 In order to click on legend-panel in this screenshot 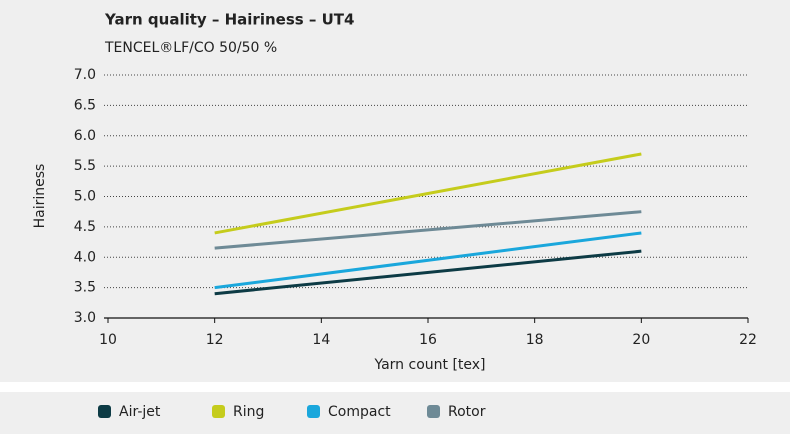, I will do `click(395, 413)`.